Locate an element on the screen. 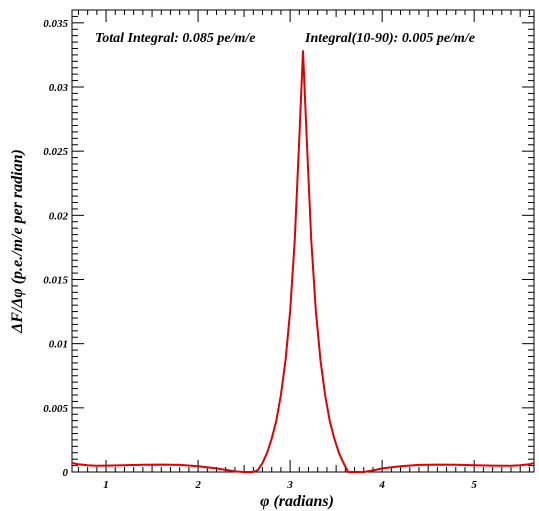 The image size is (539, 511). y-axis-title: ΔF/Δφ (p.e./m/e per radian) is located at coordinates (17, 241).